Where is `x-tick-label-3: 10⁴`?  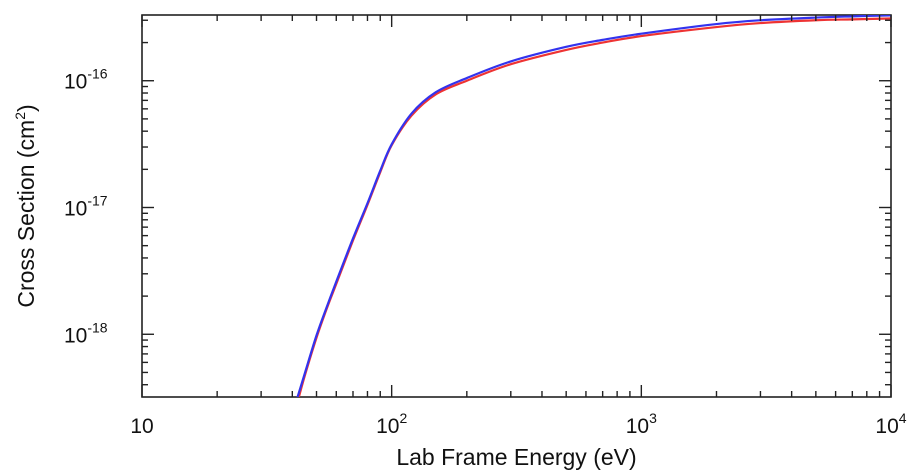
x-tick-label-3: 10⁴ is located at coordinates (890, 424).